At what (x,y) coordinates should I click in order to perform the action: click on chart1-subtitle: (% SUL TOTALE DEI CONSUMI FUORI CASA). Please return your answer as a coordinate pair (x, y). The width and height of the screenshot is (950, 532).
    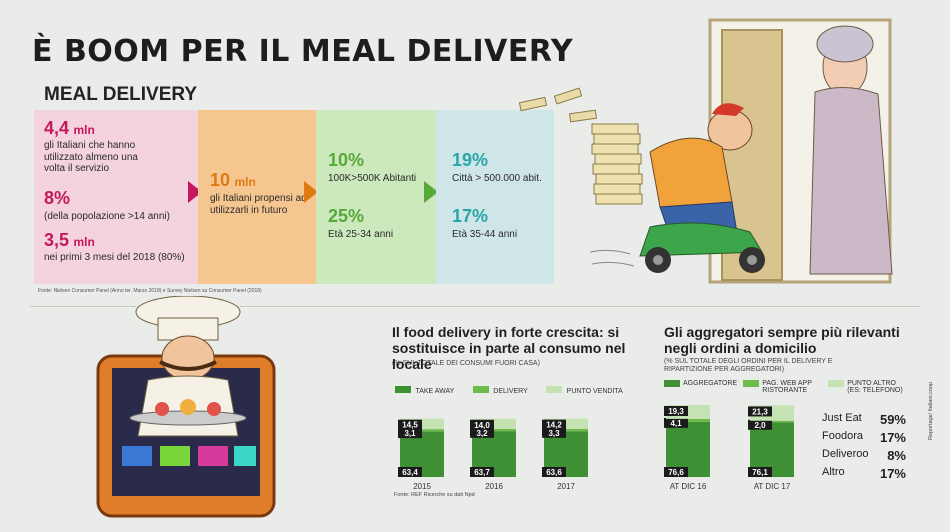
    Looking at the image, I should click on (466, 363).